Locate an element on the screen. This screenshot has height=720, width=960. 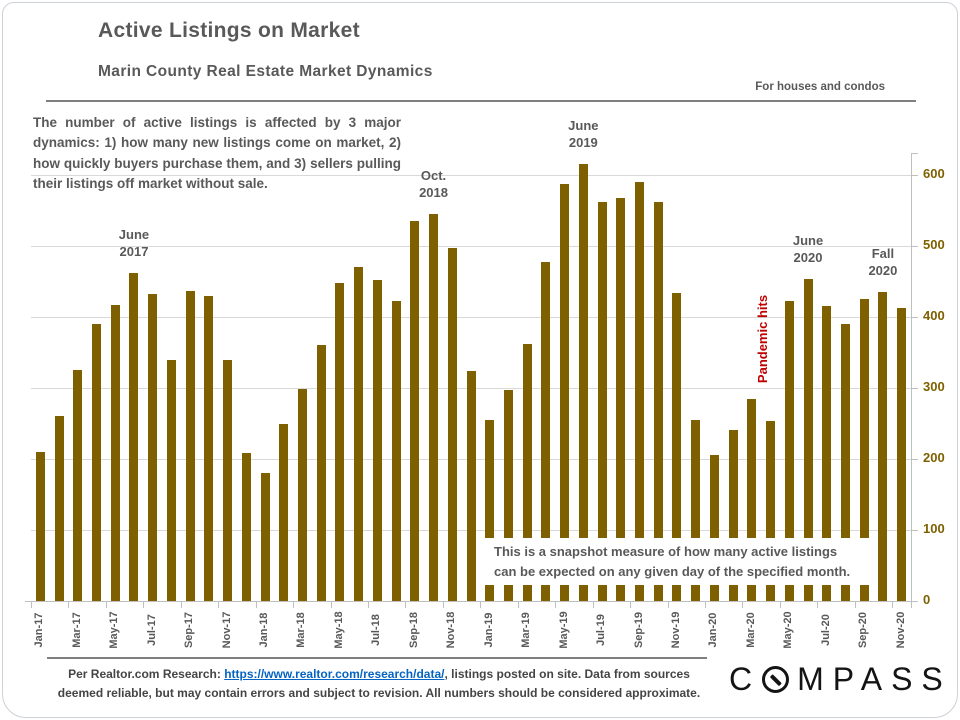
compass-logo-word: C MPASS is located at coordinates (840, 679).